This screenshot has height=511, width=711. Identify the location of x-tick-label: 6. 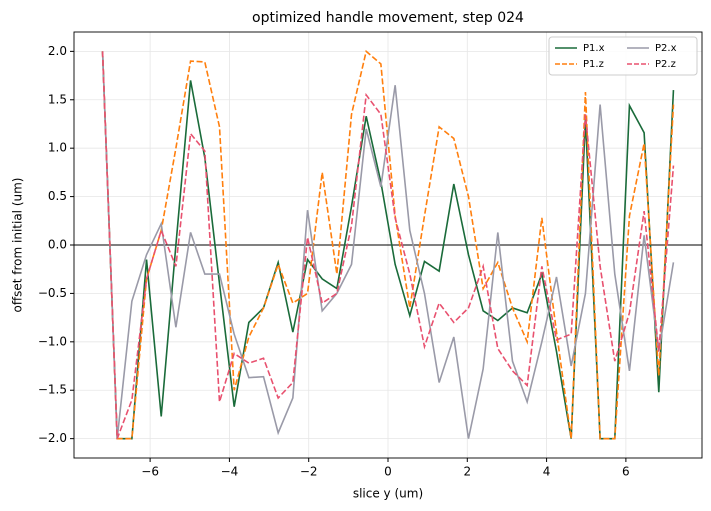
(626, 472).